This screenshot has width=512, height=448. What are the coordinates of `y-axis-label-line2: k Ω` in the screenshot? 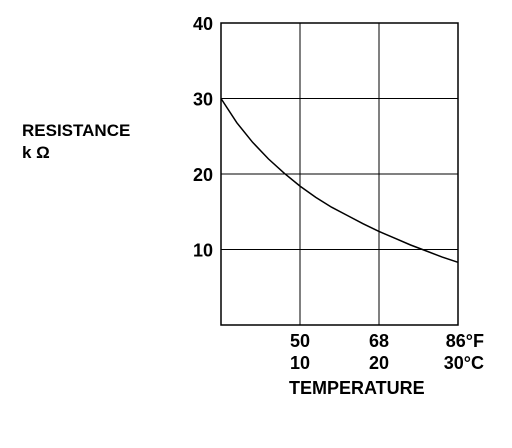 It's located at (36, 152).